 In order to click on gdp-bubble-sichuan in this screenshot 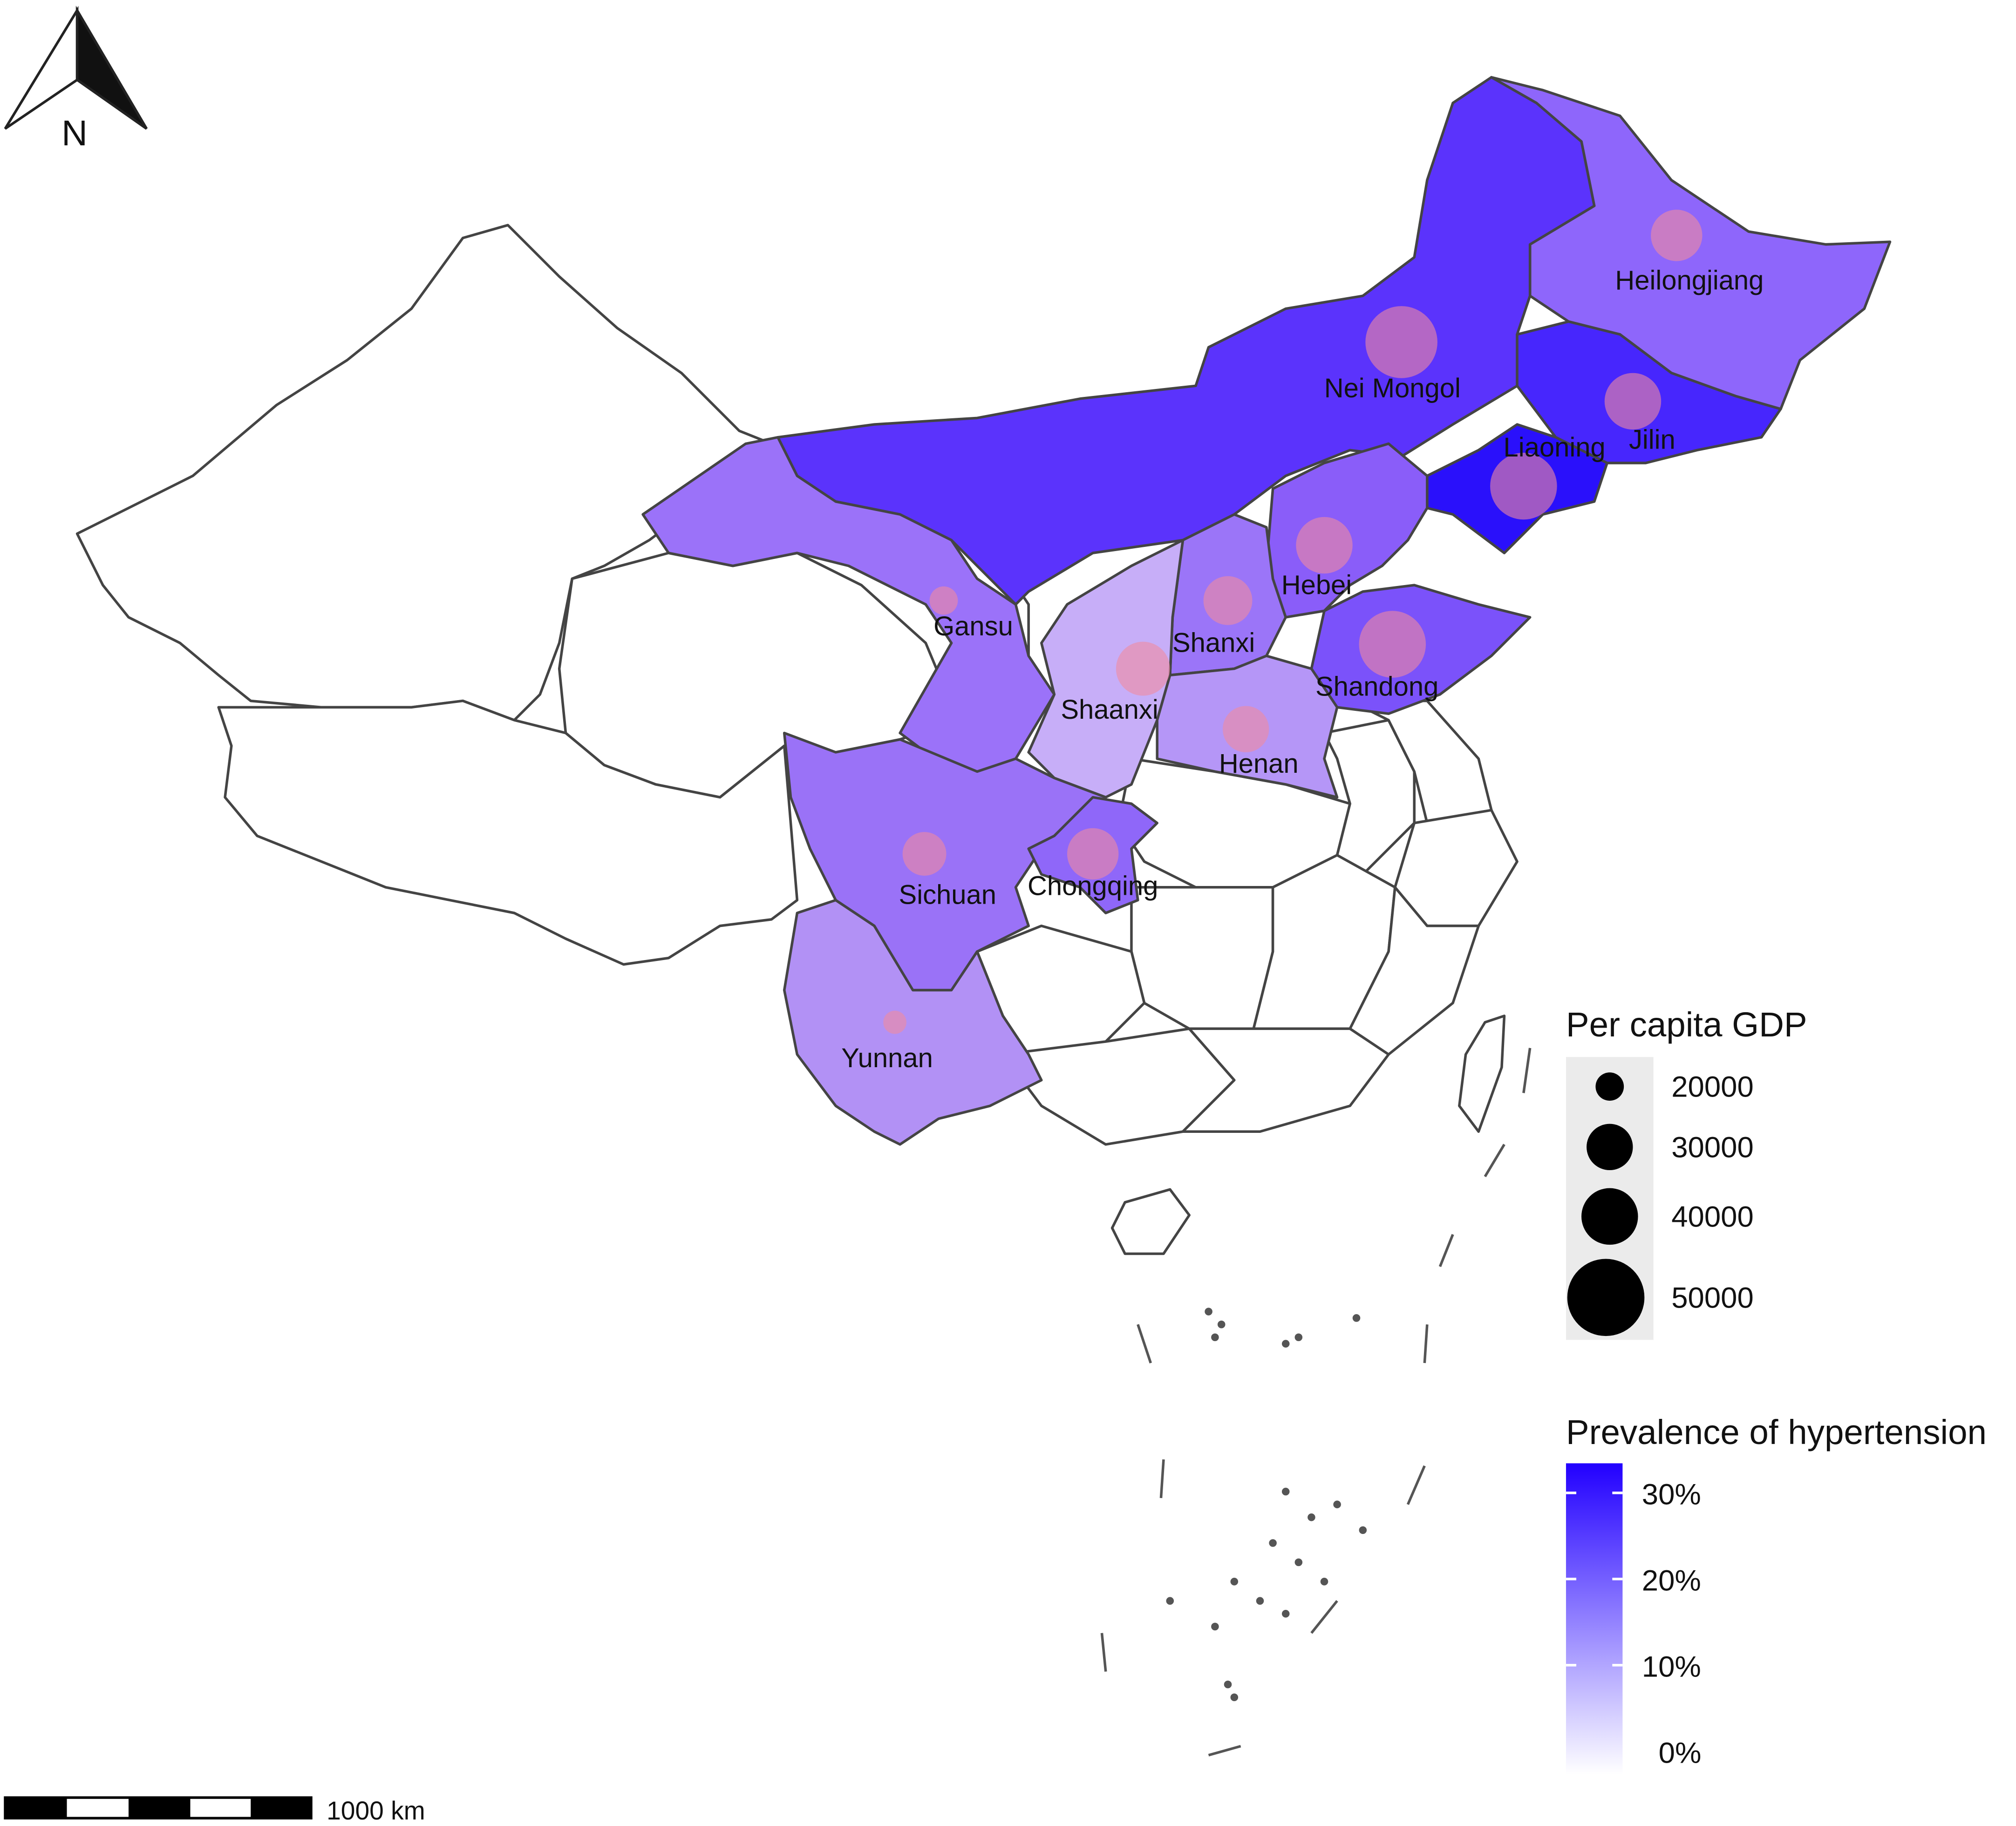, I will do `click(924, 854)`.